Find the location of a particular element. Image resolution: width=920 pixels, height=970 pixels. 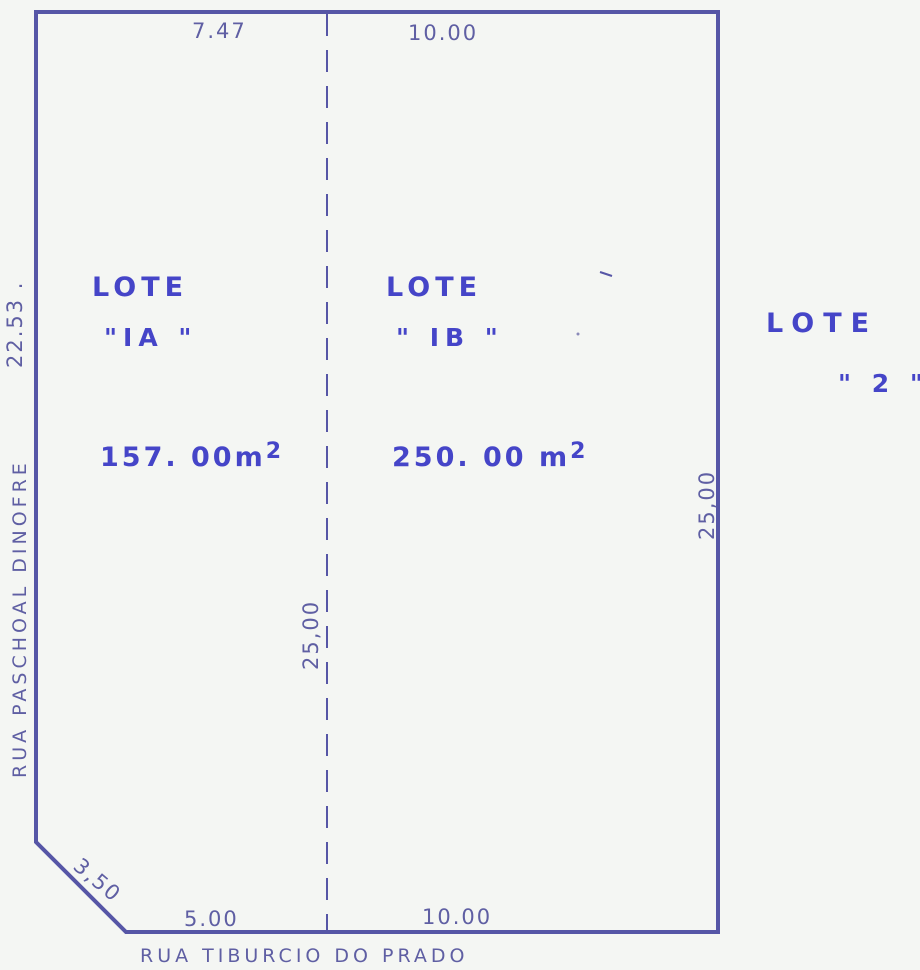

street-bottom-label: RUA TIBURCIO DO PRADO is located at coordinates (304, 956).